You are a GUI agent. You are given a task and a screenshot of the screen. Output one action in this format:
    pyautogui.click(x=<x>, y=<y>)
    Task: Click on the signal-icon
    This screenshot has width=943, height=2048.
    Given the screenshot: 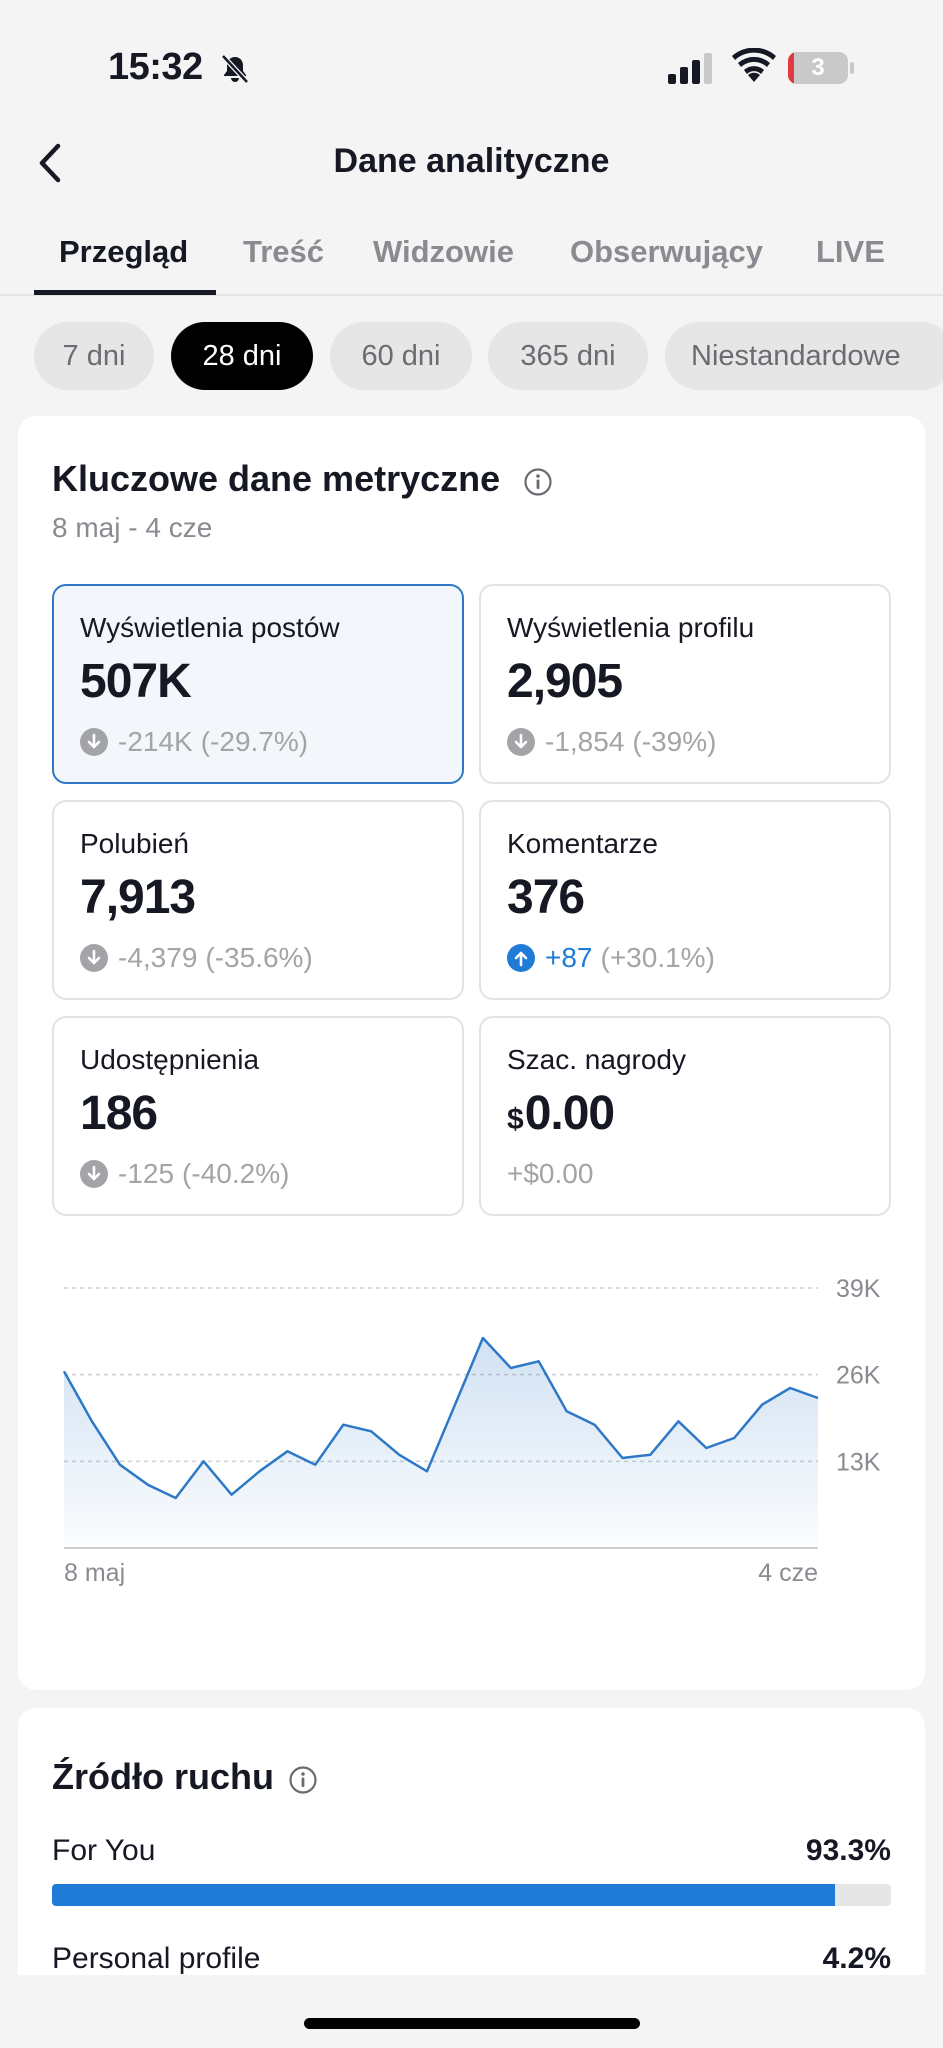 What is the action you would take?
    pyautogui.click(x=690, y=68)
    